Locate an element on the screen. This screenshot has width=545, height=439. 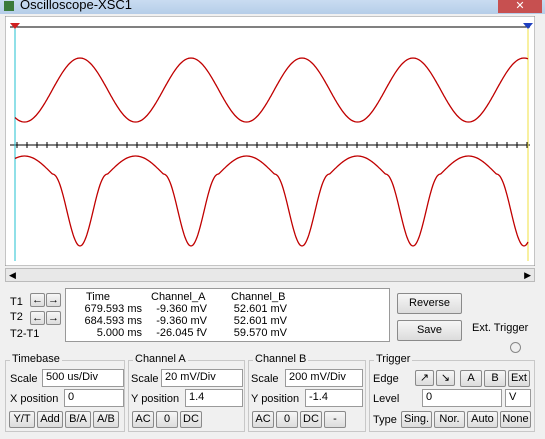
trigger-level: 0 is located at coordinates (462, 398).